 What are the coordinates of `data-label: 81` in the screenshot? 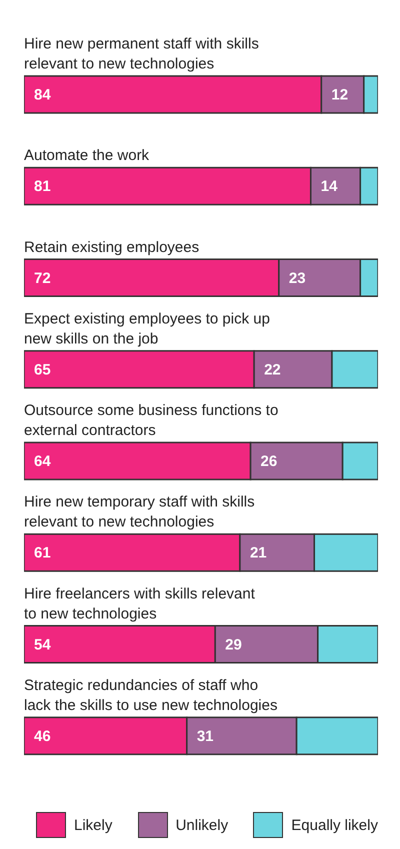 It's located at (42, 187).